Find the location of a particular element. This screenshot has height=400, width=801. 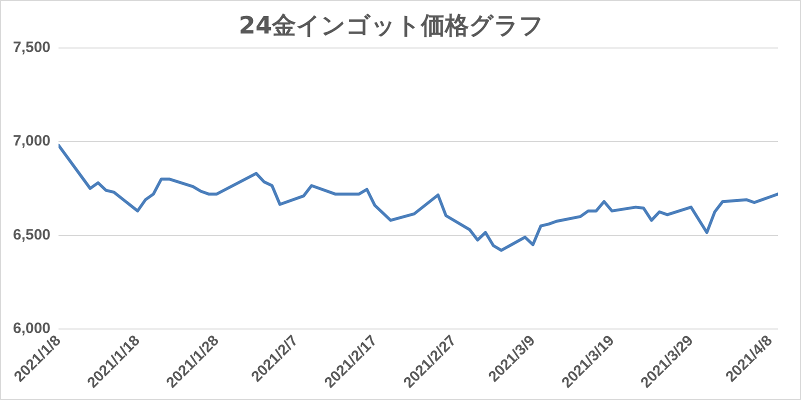

chart-title: 24金インゴット価格グラフ is located at coordinates (391, 26).